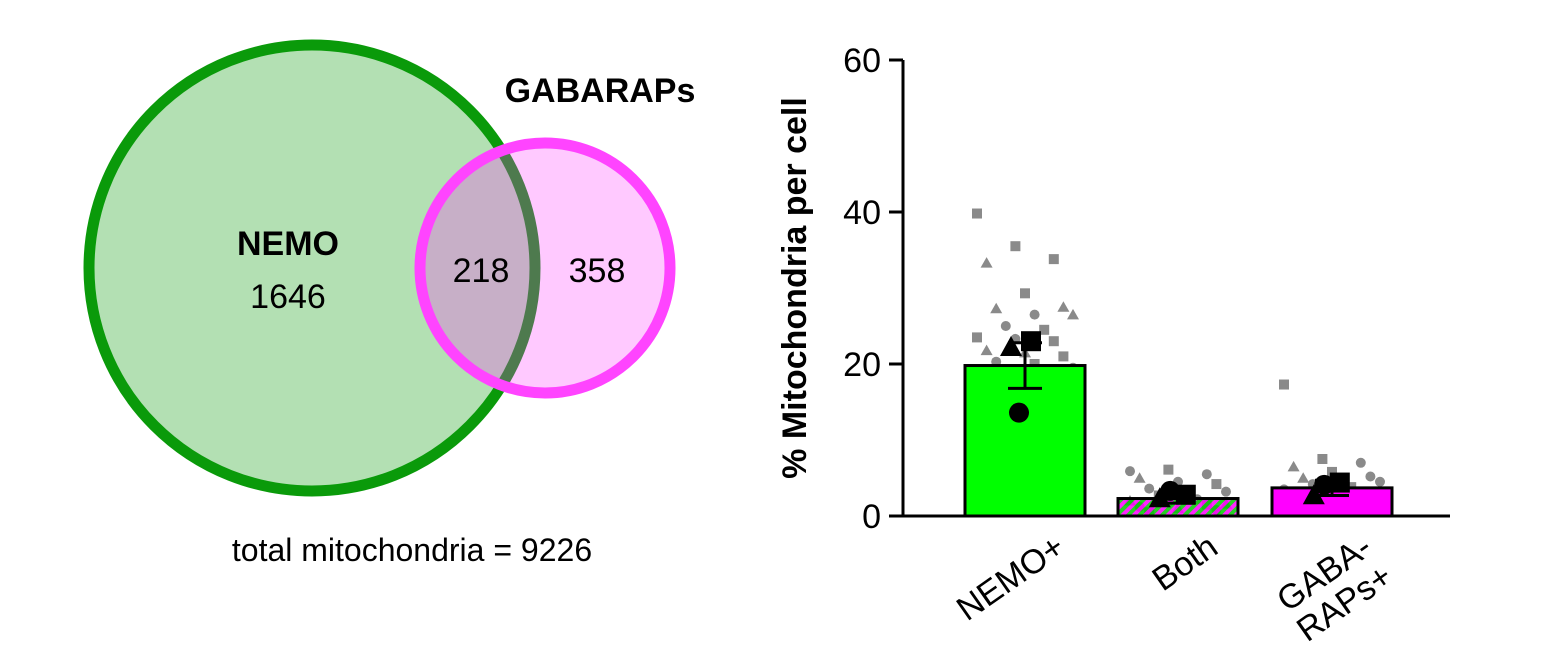 The width and height of the screenshot is (1562, 645). Describe the element at coordinates (288, 297) in the screenshot. I see `venn-count-nemo: 1646` at that location.